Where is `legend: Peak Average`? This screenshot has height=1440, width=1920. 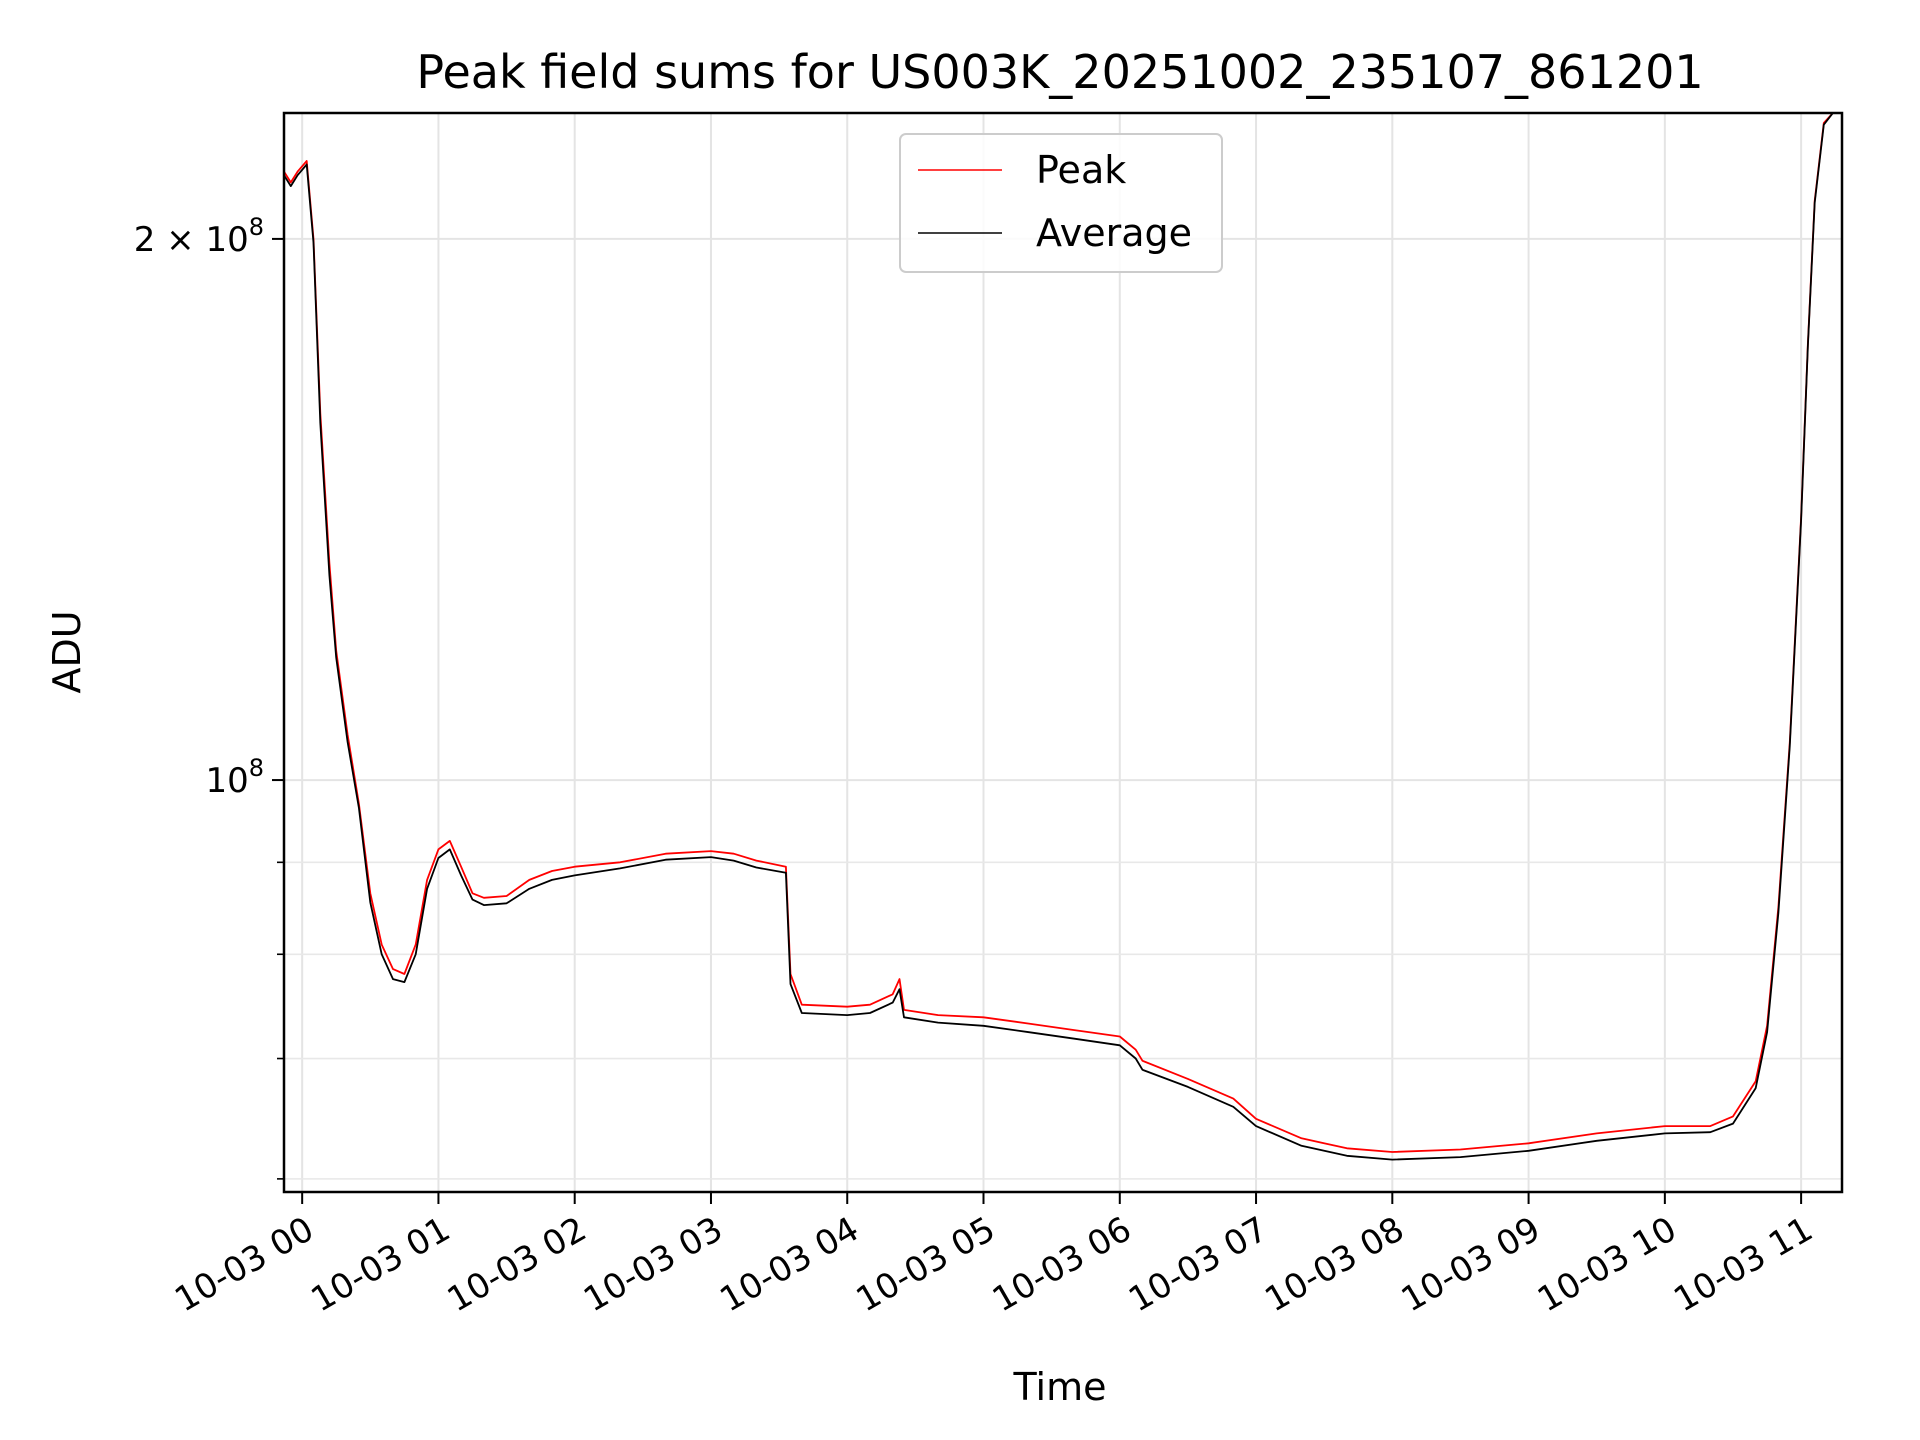
legend: Peak Average is located at coordinates (1061, 203).